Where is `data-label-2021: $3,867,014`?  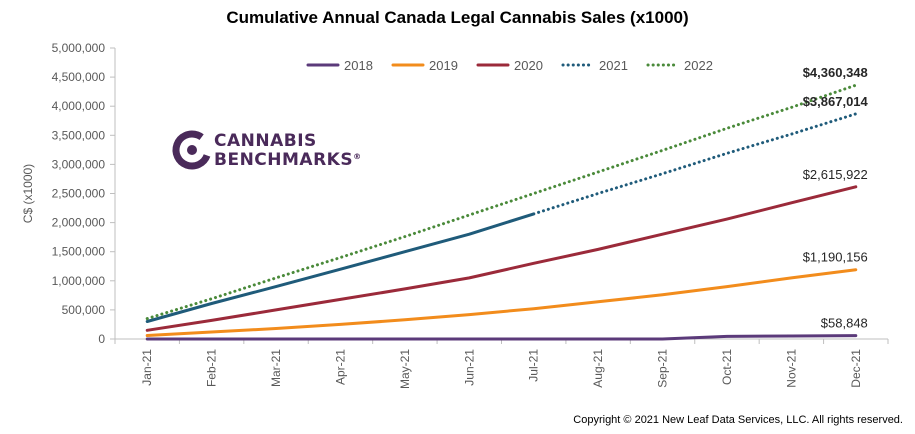 data-label-2021: $3,867,014 is located at coordinates (836, 101).